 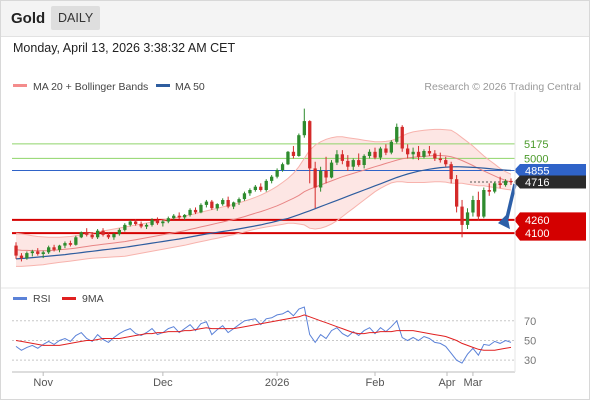 What do you see at coordinates (530, 341) in the screenshot?
I see `rsi-level-label-50: 50` at bounding box center [530, 341].